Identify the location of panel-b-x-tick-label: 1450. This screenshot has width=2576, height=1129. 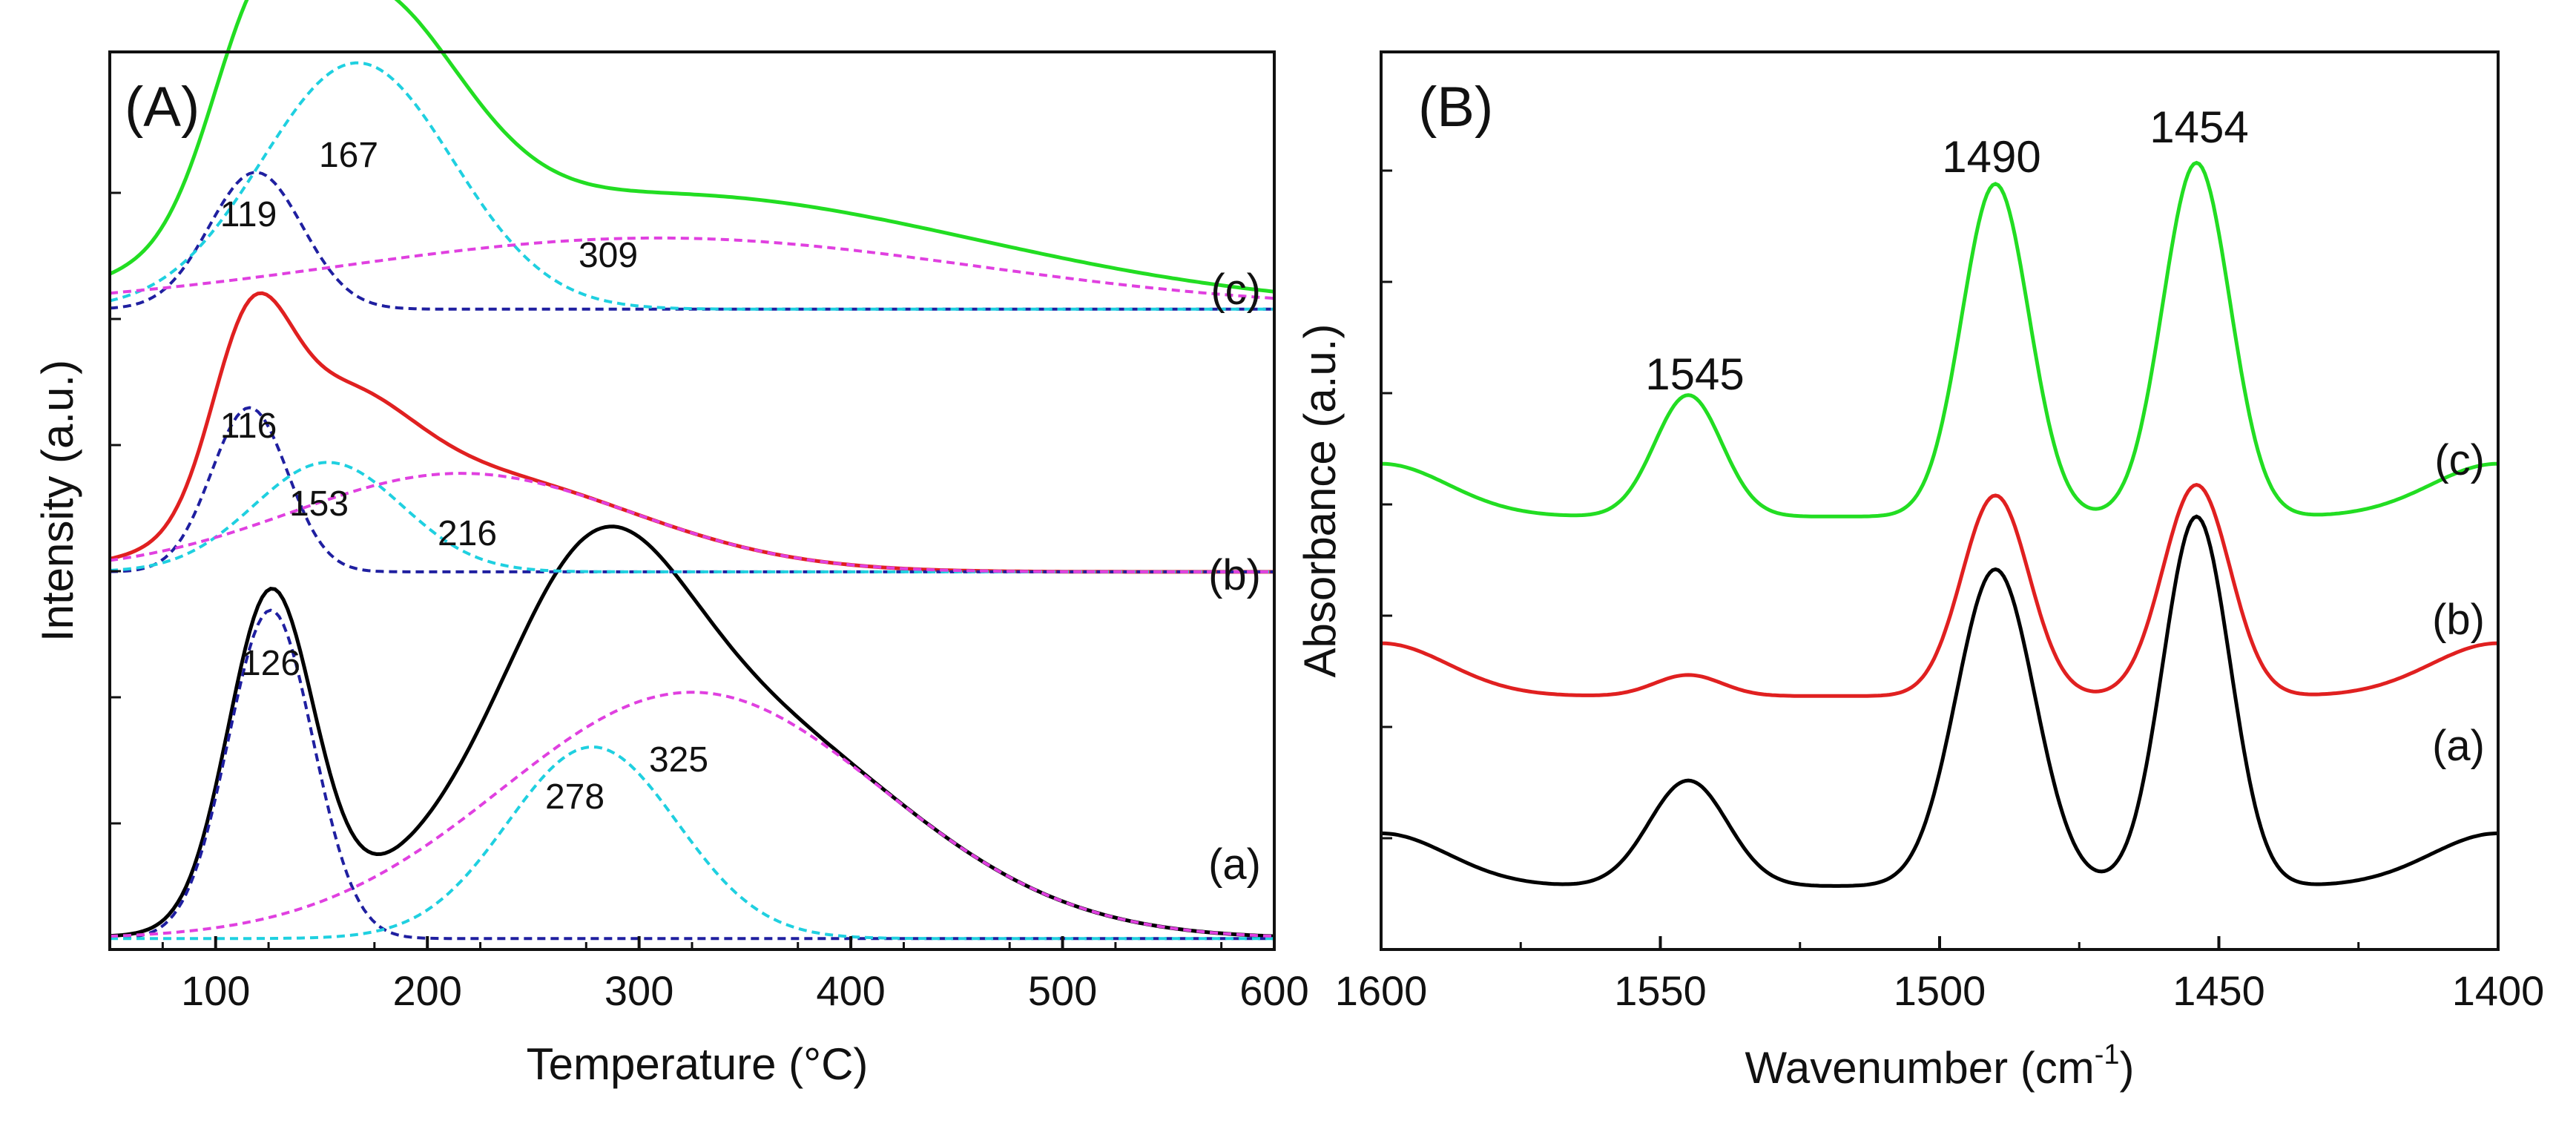
(2219, 991).